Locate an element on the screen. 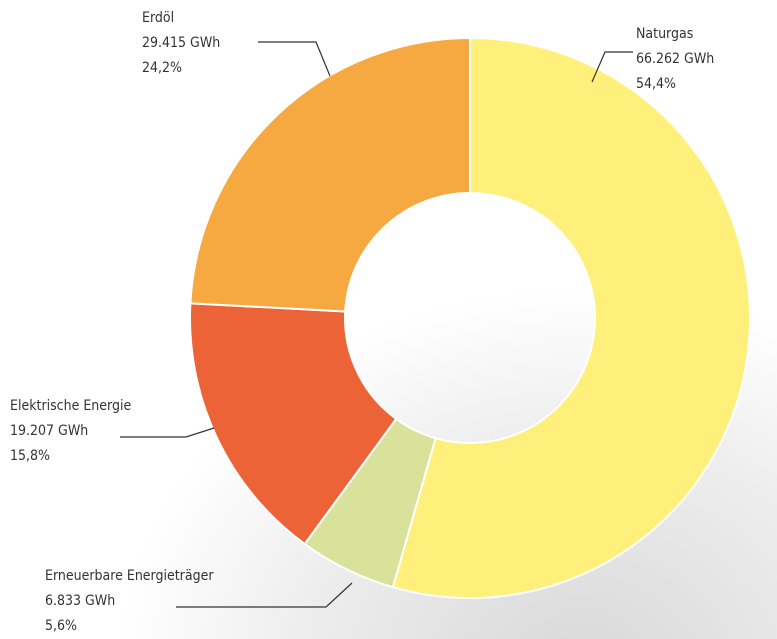 This screenshot has height=639, width=777. slice-percent-label: 24,2% is located at coordinates (162, 68).